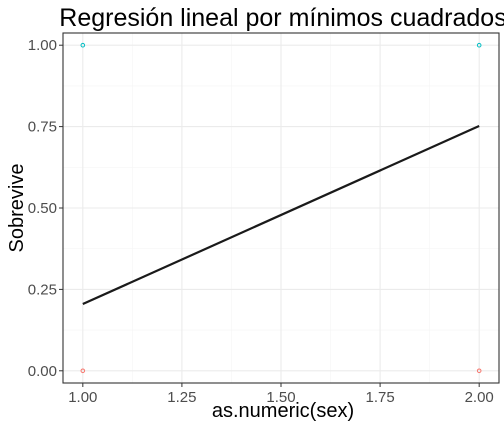 The width and height of the screenshot is (504, 432). Describe the element at coordinates (42, 45) in the screenshot. I see `y-tick-label: 1.00` at that location.